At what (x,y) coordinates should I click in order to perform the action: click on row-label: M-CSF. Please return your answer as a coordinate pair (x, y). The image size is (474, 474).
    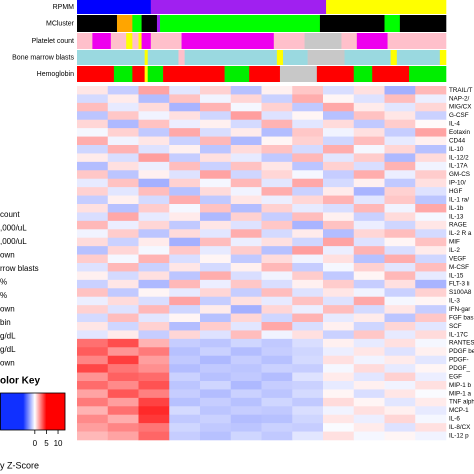
    Looking at the image, I should click on (459, 267).